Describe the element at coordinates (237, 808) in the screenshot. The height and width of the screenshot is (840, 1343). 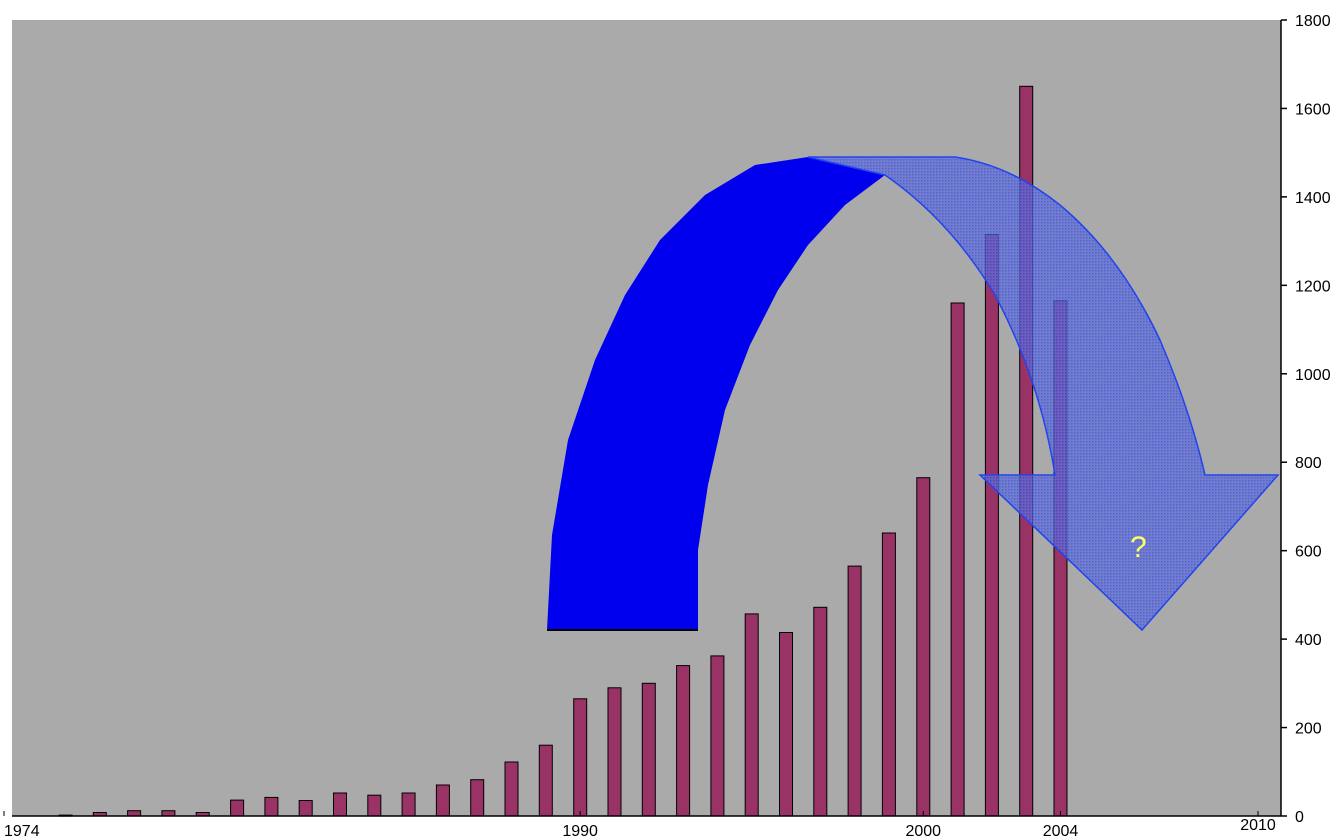
I see `bar-1980` at that location.